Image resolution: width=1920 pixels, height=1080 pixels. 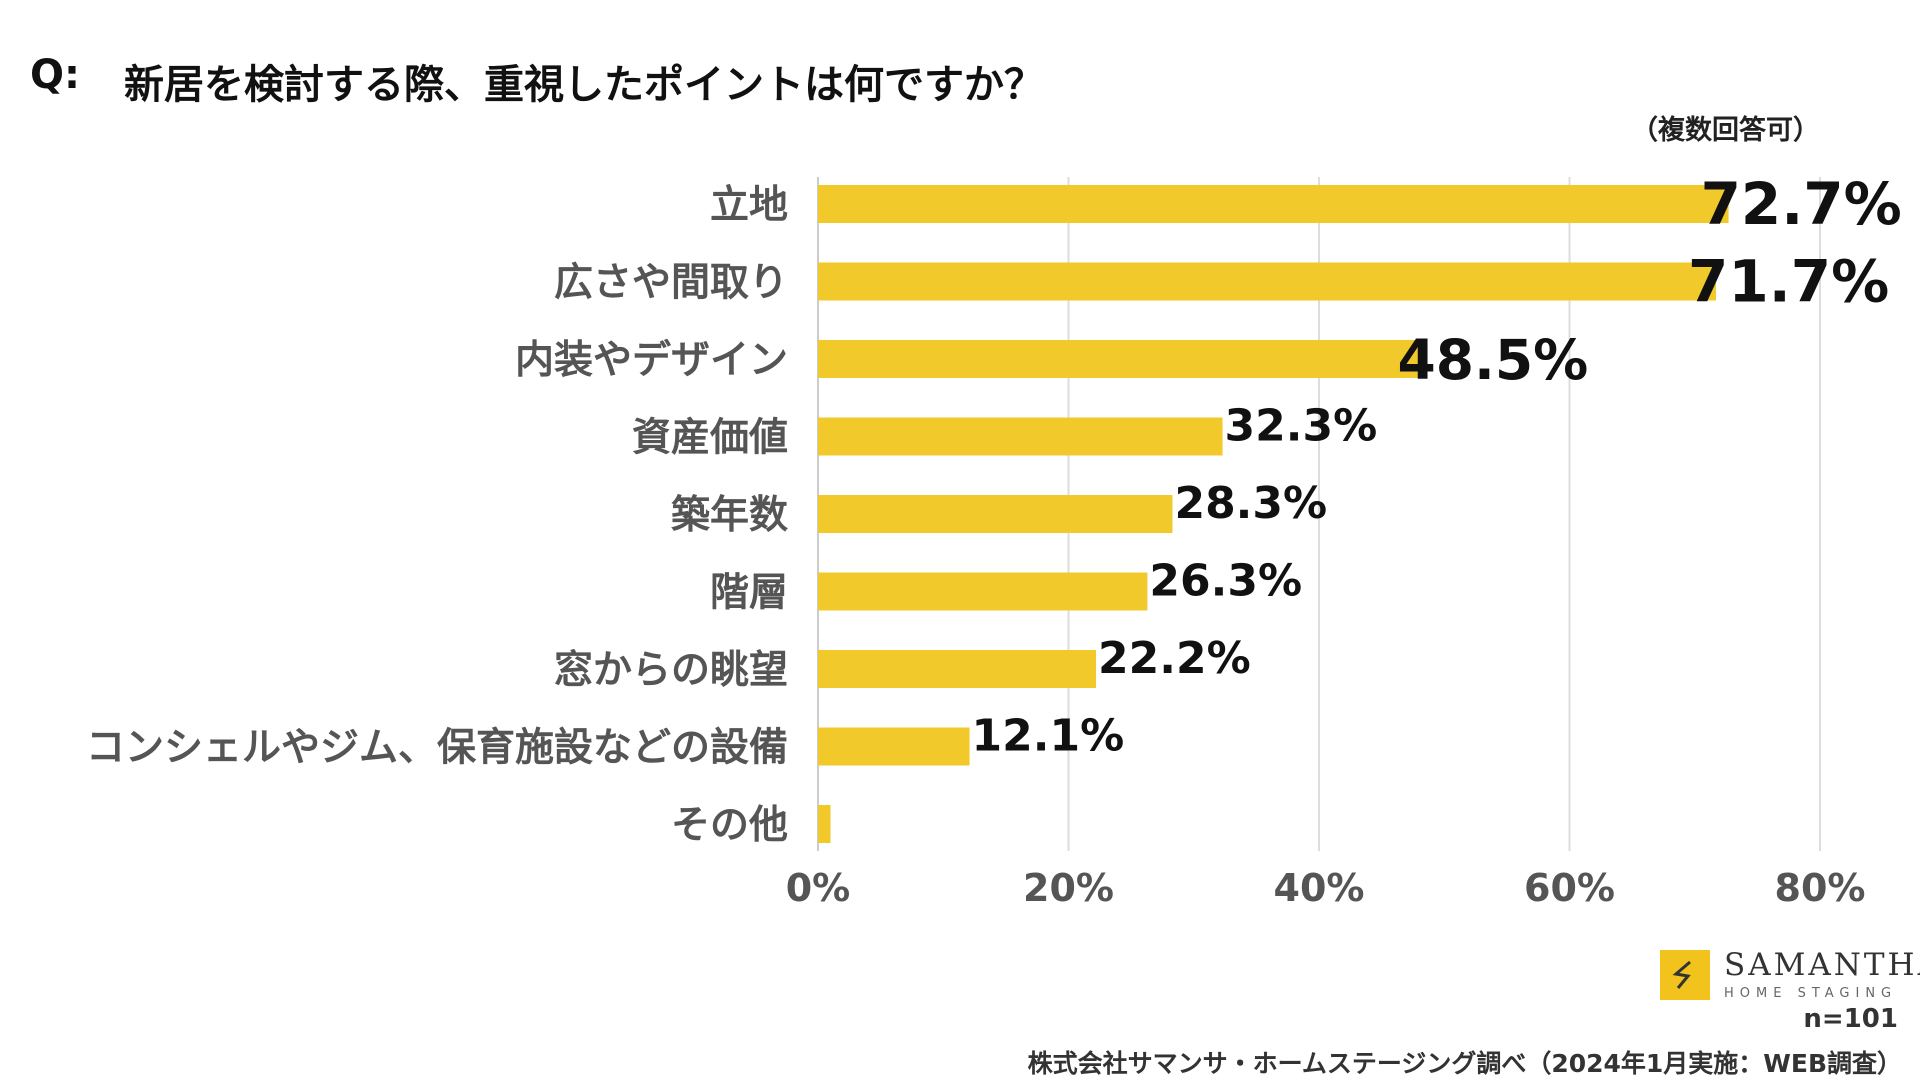 What do you see at coordinates (729, 825) in the screenshot?
I see `category-label: その他` at bounding box center [729, 825].